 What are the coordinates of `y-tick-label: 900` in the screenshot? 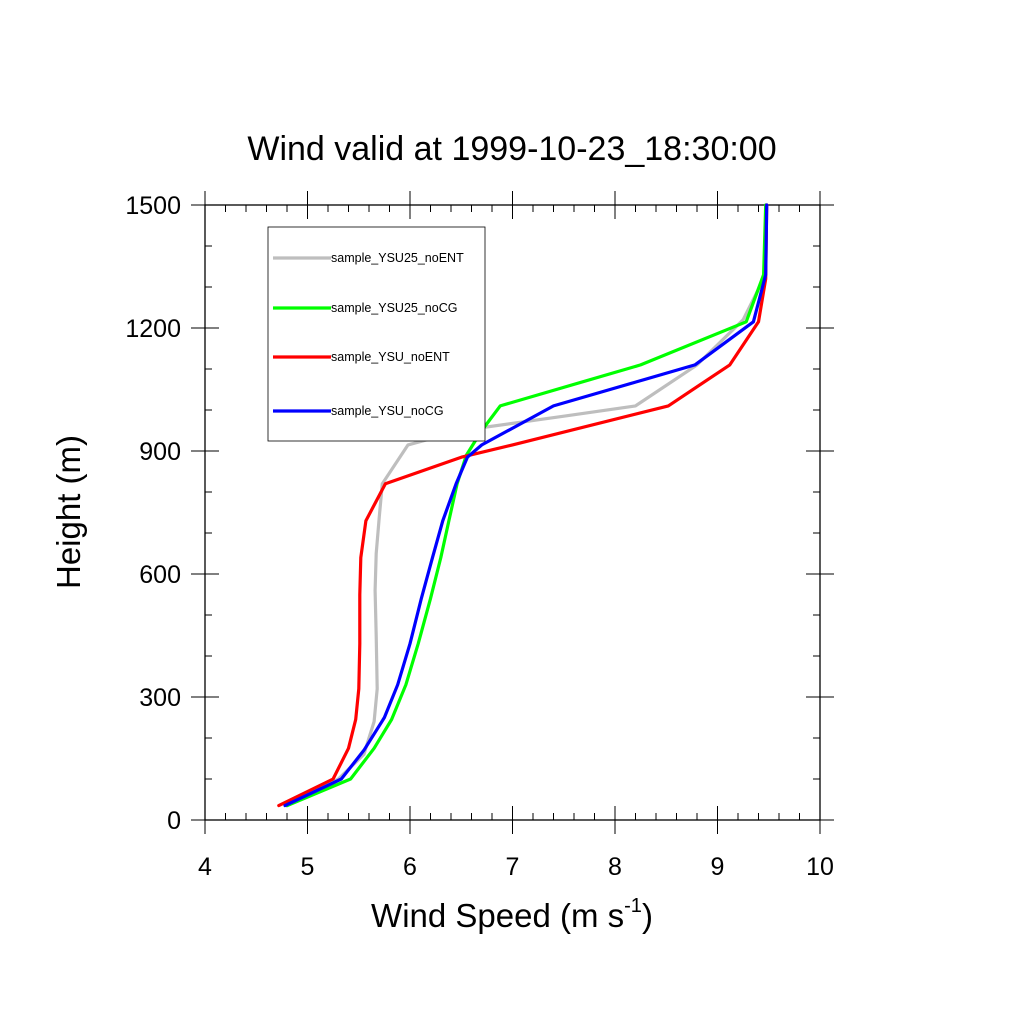 It's located at (160, 452).